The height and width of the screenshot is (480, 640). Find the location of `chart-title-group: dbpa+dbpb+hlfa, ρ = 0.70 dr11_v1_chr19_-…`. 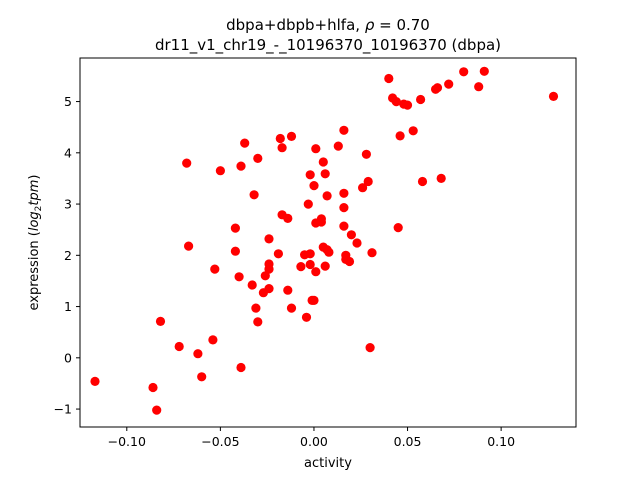

chart-title-group: dbpa+dbpb+hlfa, ρ = 0.70 dr11_v1_chr19_-… is located at coordinates (328, 35).